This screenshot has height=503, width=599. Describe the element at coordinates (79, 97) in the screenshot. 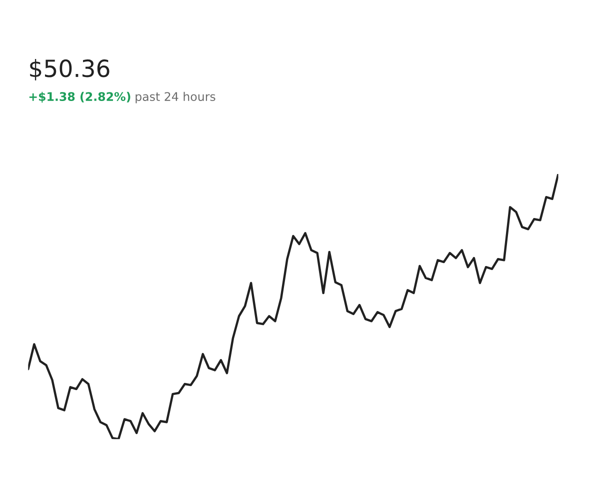

I see `text: +$1.38 (2.82%)` at that location.